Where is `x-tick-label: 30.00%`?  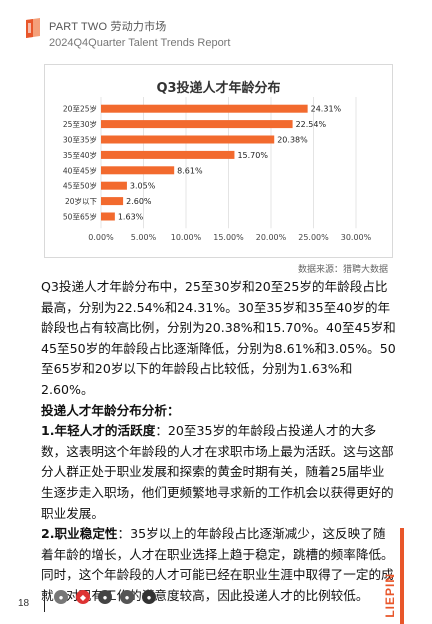 x-tick-label: 30.00% is located at coordinates (356, 237).